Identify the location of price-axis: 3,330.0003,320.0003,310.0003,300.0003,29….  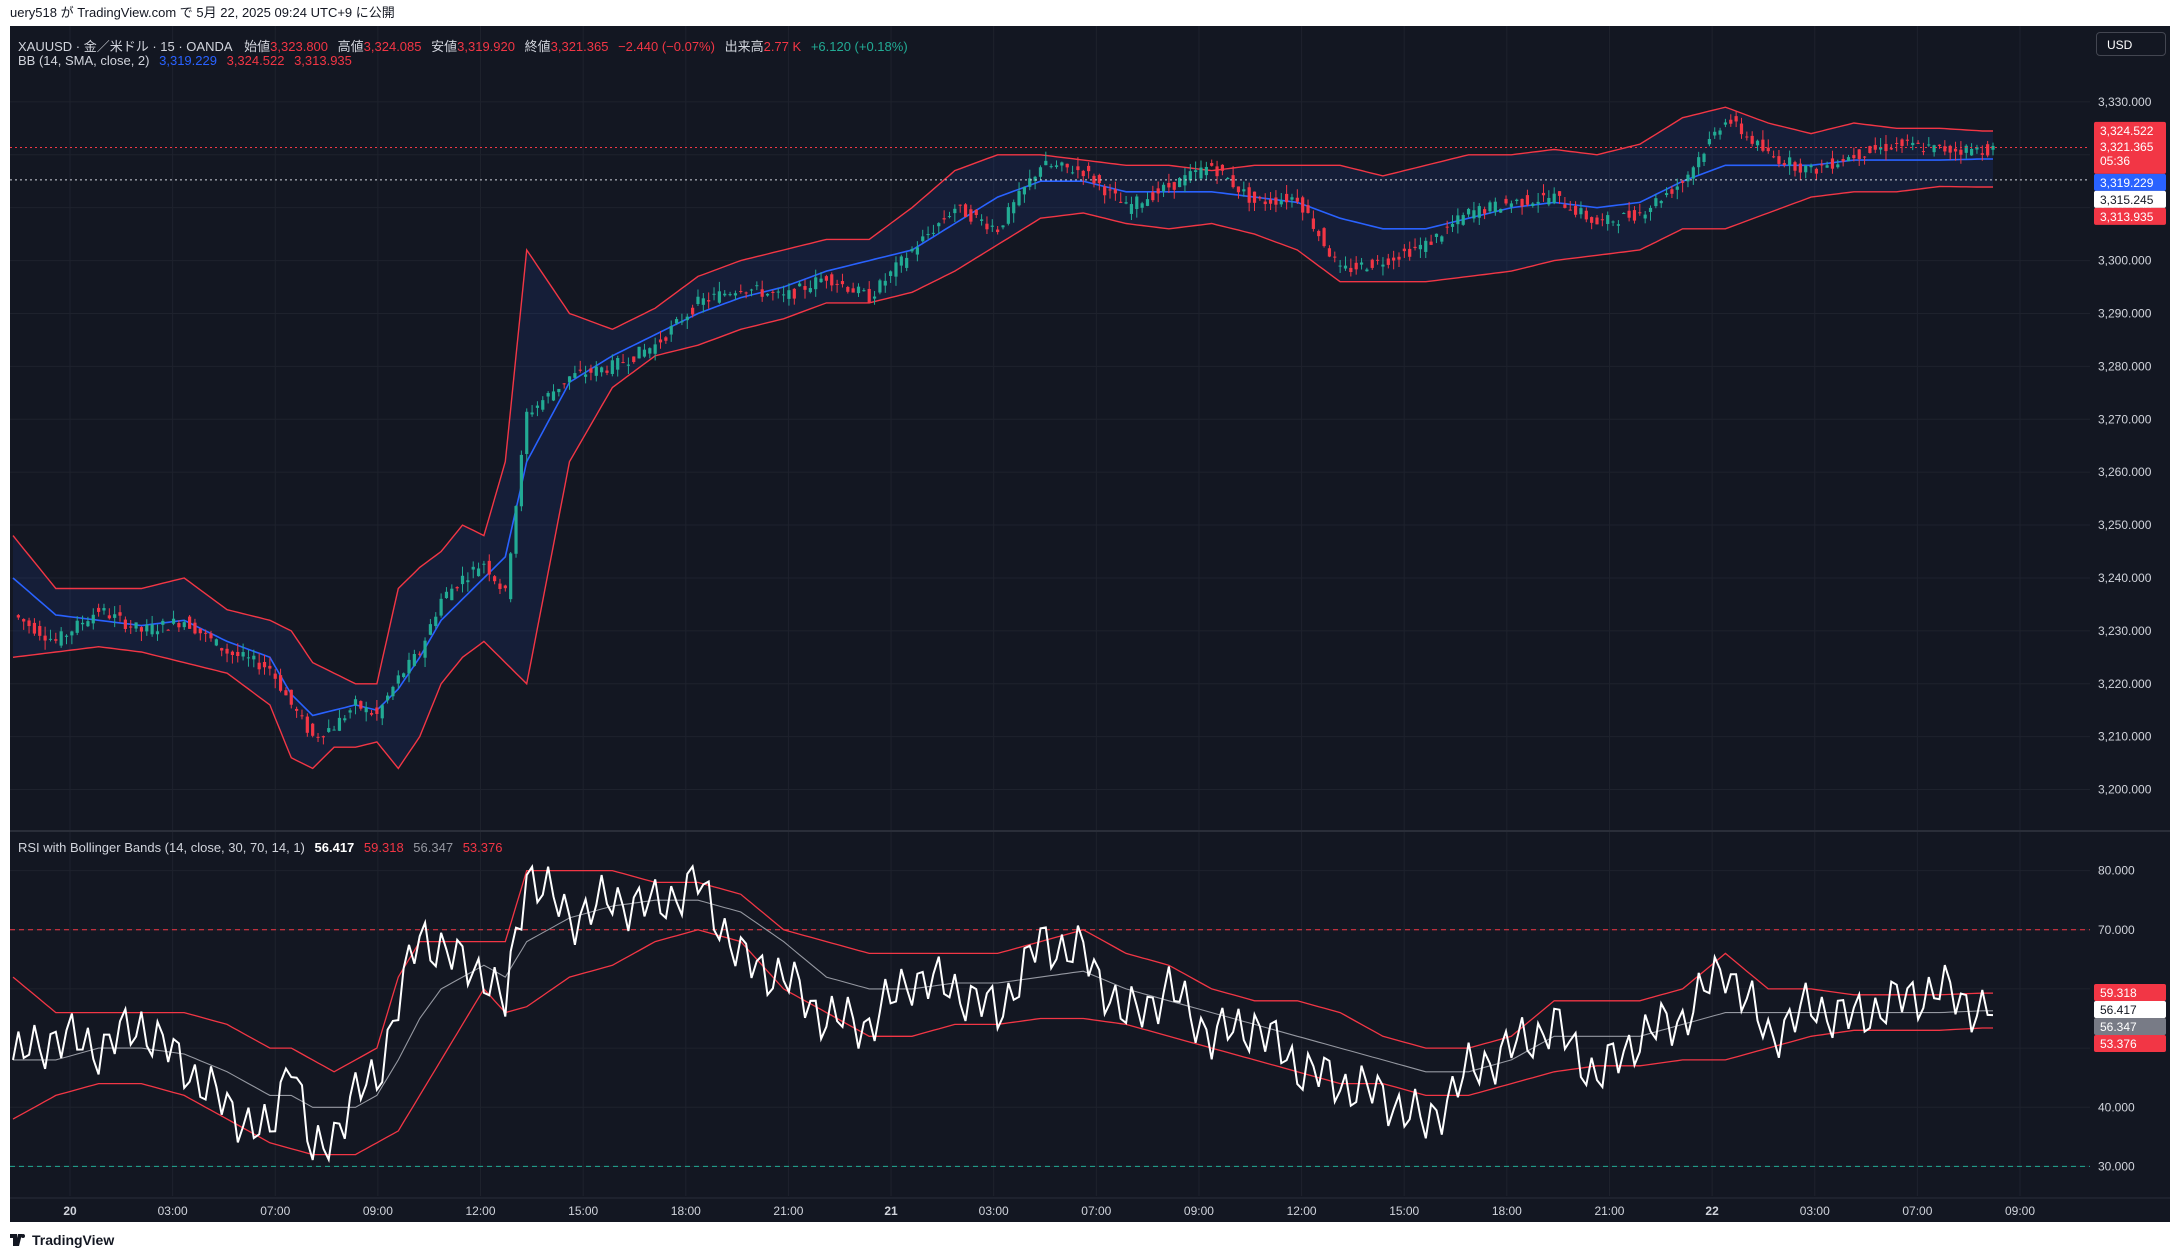
(2130, 446).